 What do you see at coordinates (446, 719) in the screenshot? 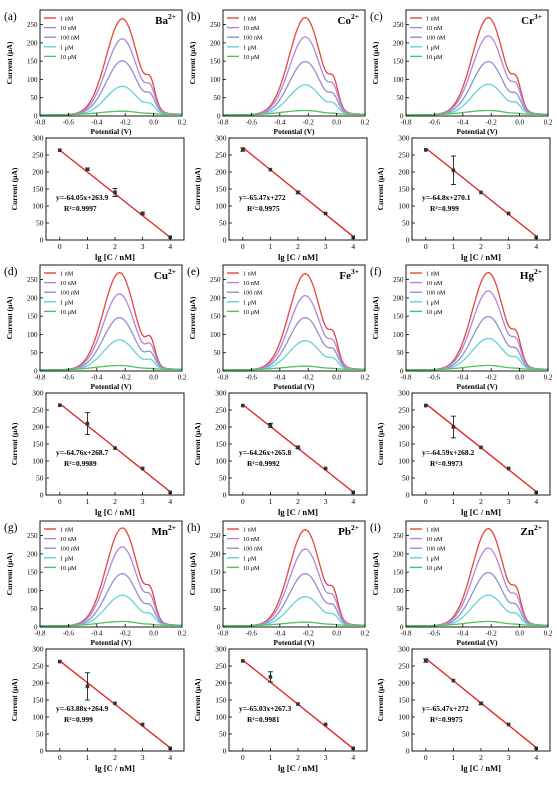
I see `r-squared: R²=0.9975` at bounding box center [446, 719].